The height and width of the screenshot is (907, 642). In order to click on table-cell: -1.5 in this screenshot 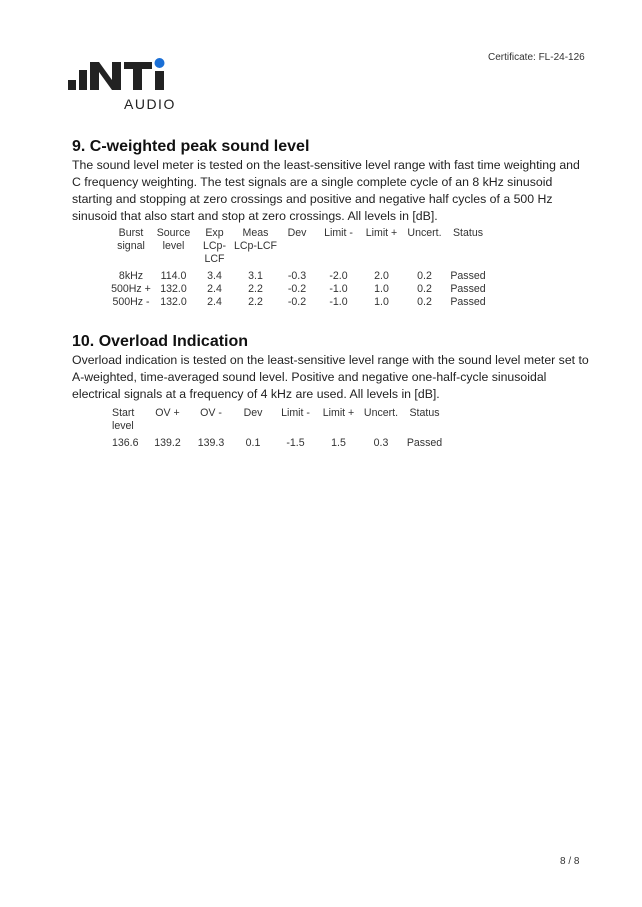, I will do `click(295, 443)`.